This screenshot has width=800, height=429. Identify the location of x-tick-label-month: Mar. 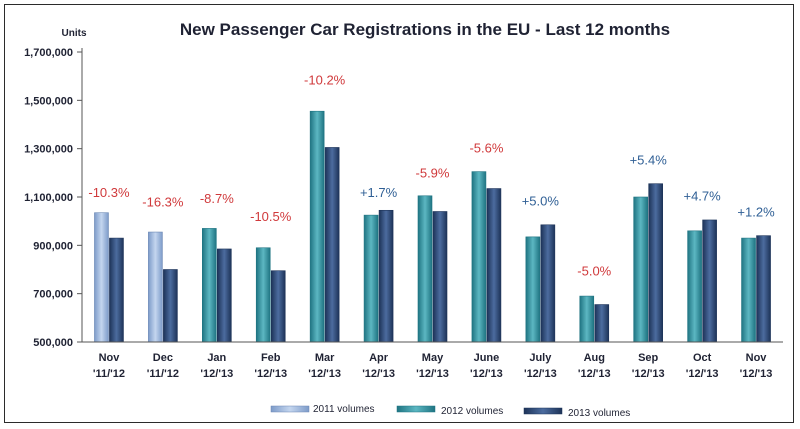
(325, 358).